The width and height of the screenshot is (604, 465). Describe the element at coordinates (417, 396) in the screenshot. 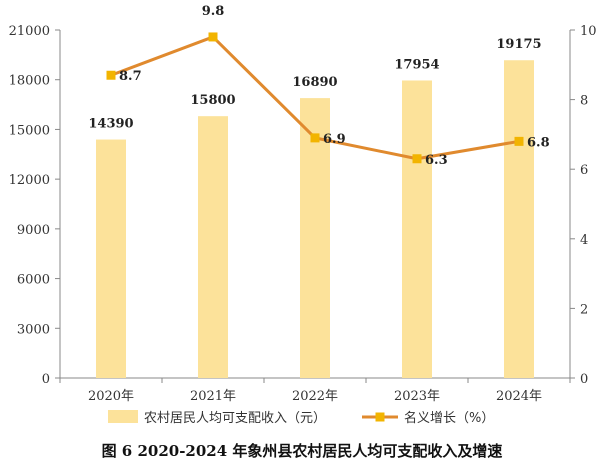

I see `x-tick-label: 2023年` at that location.